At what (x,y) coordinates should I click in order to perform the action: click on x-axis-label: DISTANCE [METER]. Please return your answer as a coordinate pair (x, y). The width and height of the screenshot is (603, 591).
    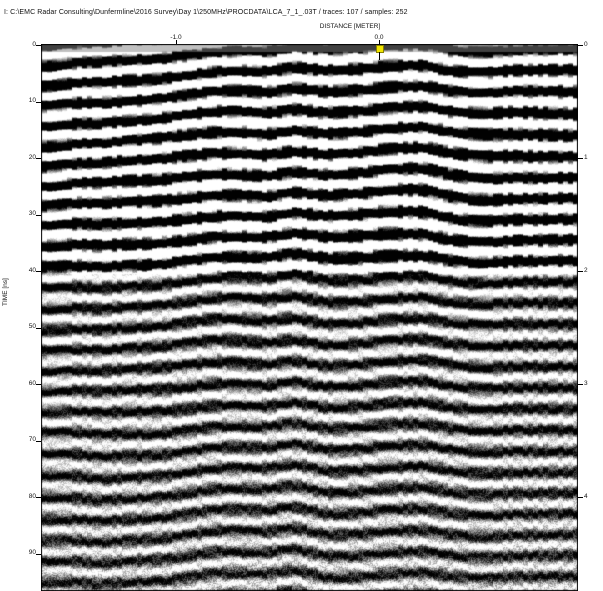
    Looking at the image, I should click on (350, 26).